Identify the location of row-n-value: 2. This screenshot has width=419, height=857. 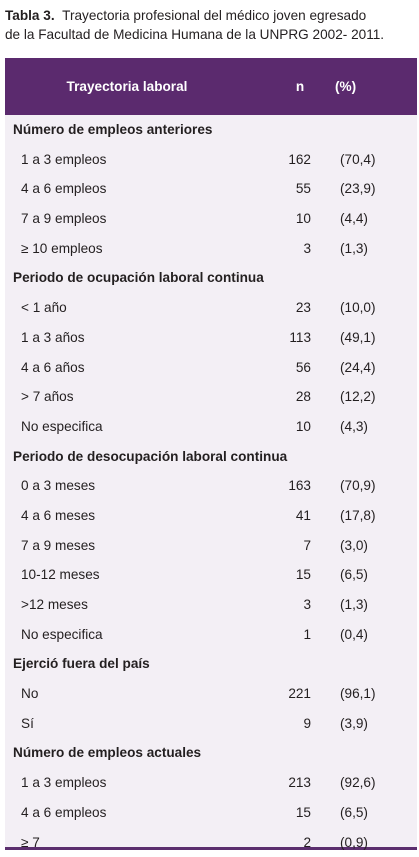
(283, 842).